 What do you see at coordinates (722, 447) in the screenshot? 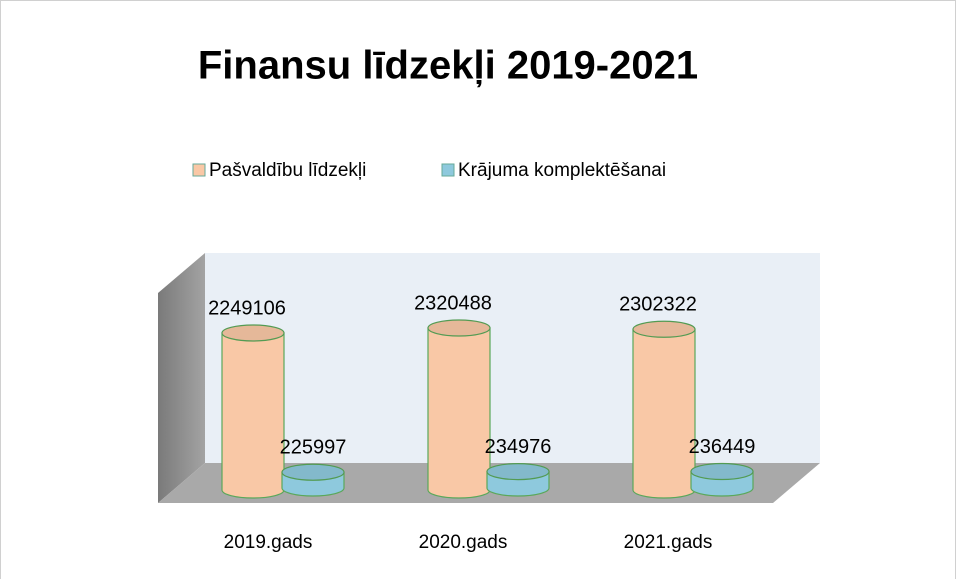
I see `data-label: 236449` at bounding box center [722, 447].